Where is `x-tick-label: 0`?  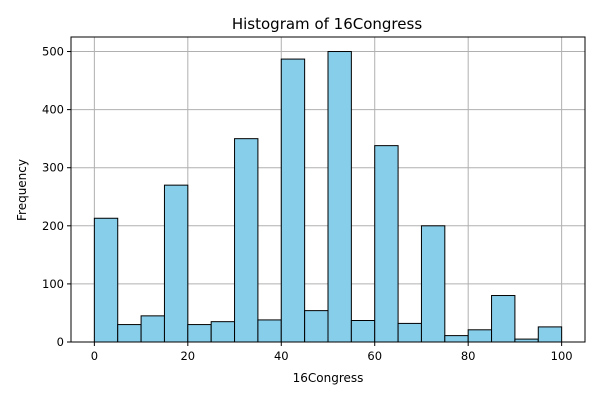
x-tick-label: 0 is located at coordinates (94, 356).